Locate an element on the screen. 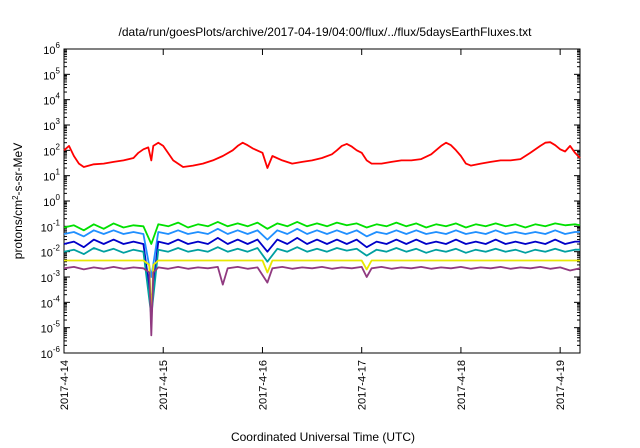  y-axis-label-suffix: -s-sr-MeV is located at coordinates (18, 169).